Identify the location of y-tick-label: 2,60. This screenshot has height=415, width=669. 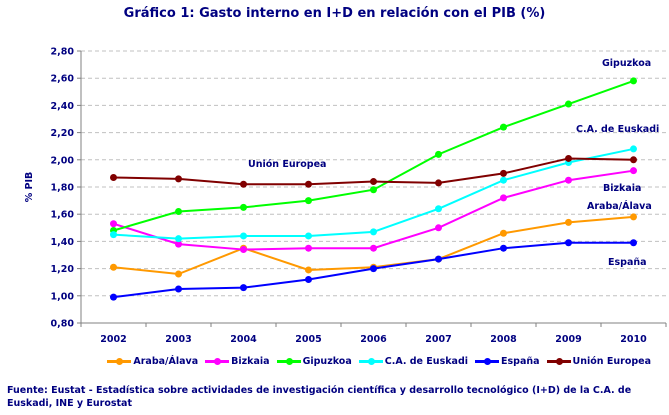
(63, 79).